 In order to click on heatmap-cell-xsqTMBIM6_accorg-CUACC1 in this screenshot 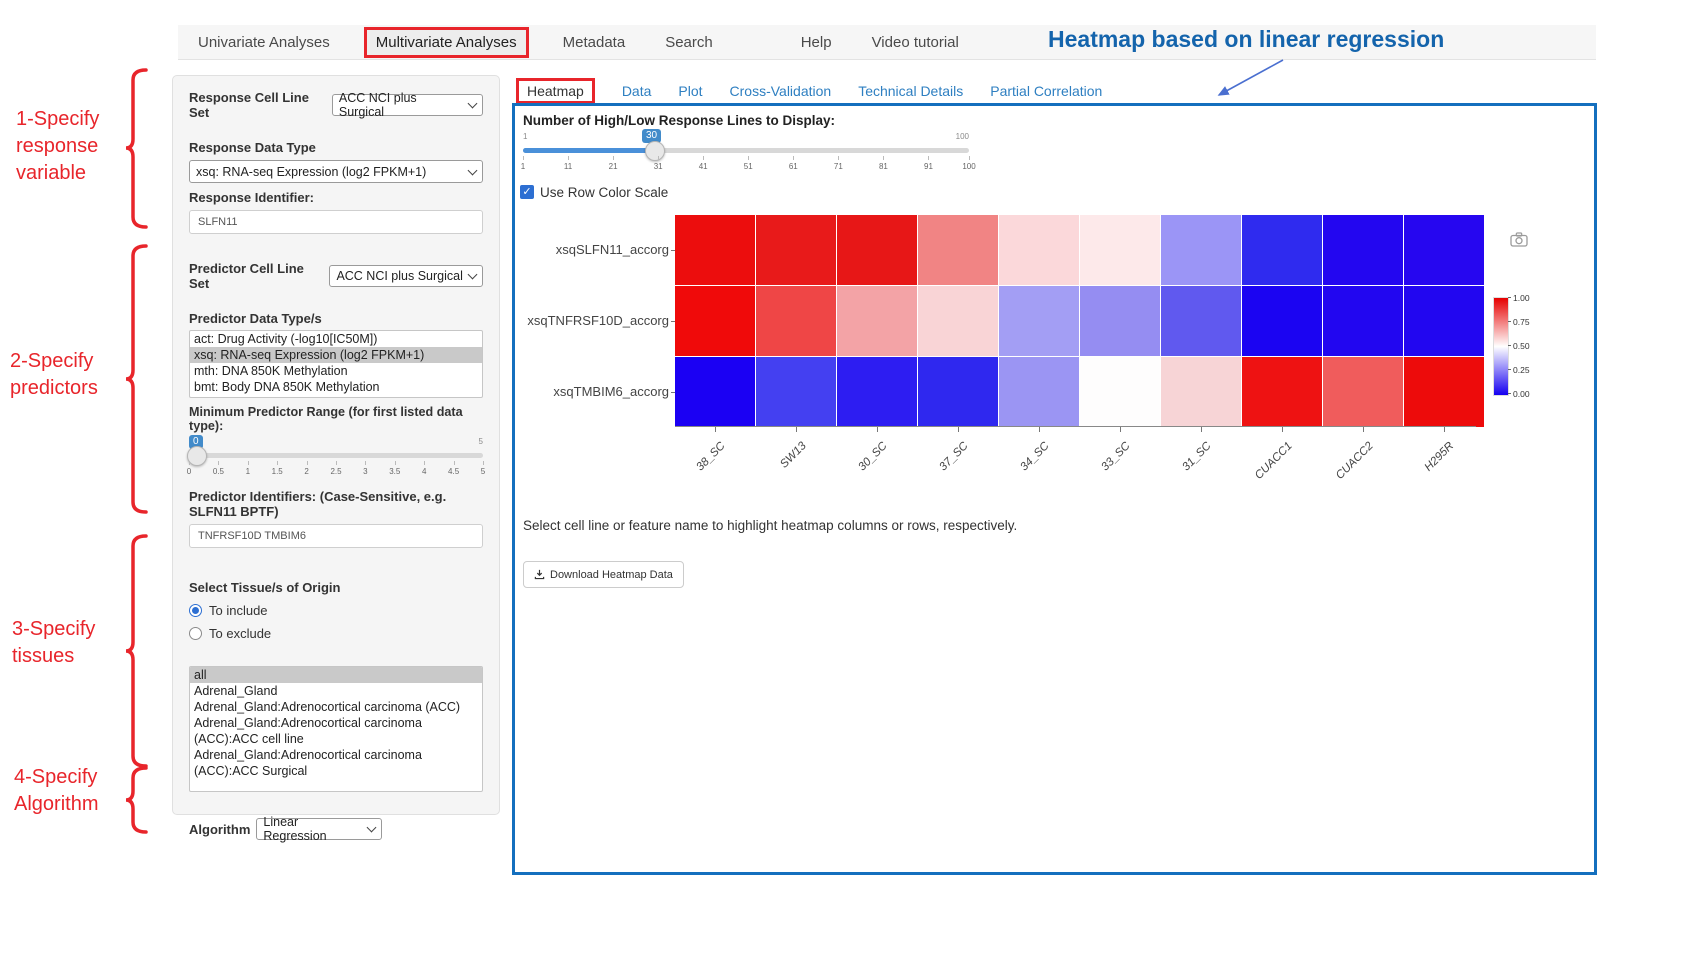, I will do `click(1282, 392)`.